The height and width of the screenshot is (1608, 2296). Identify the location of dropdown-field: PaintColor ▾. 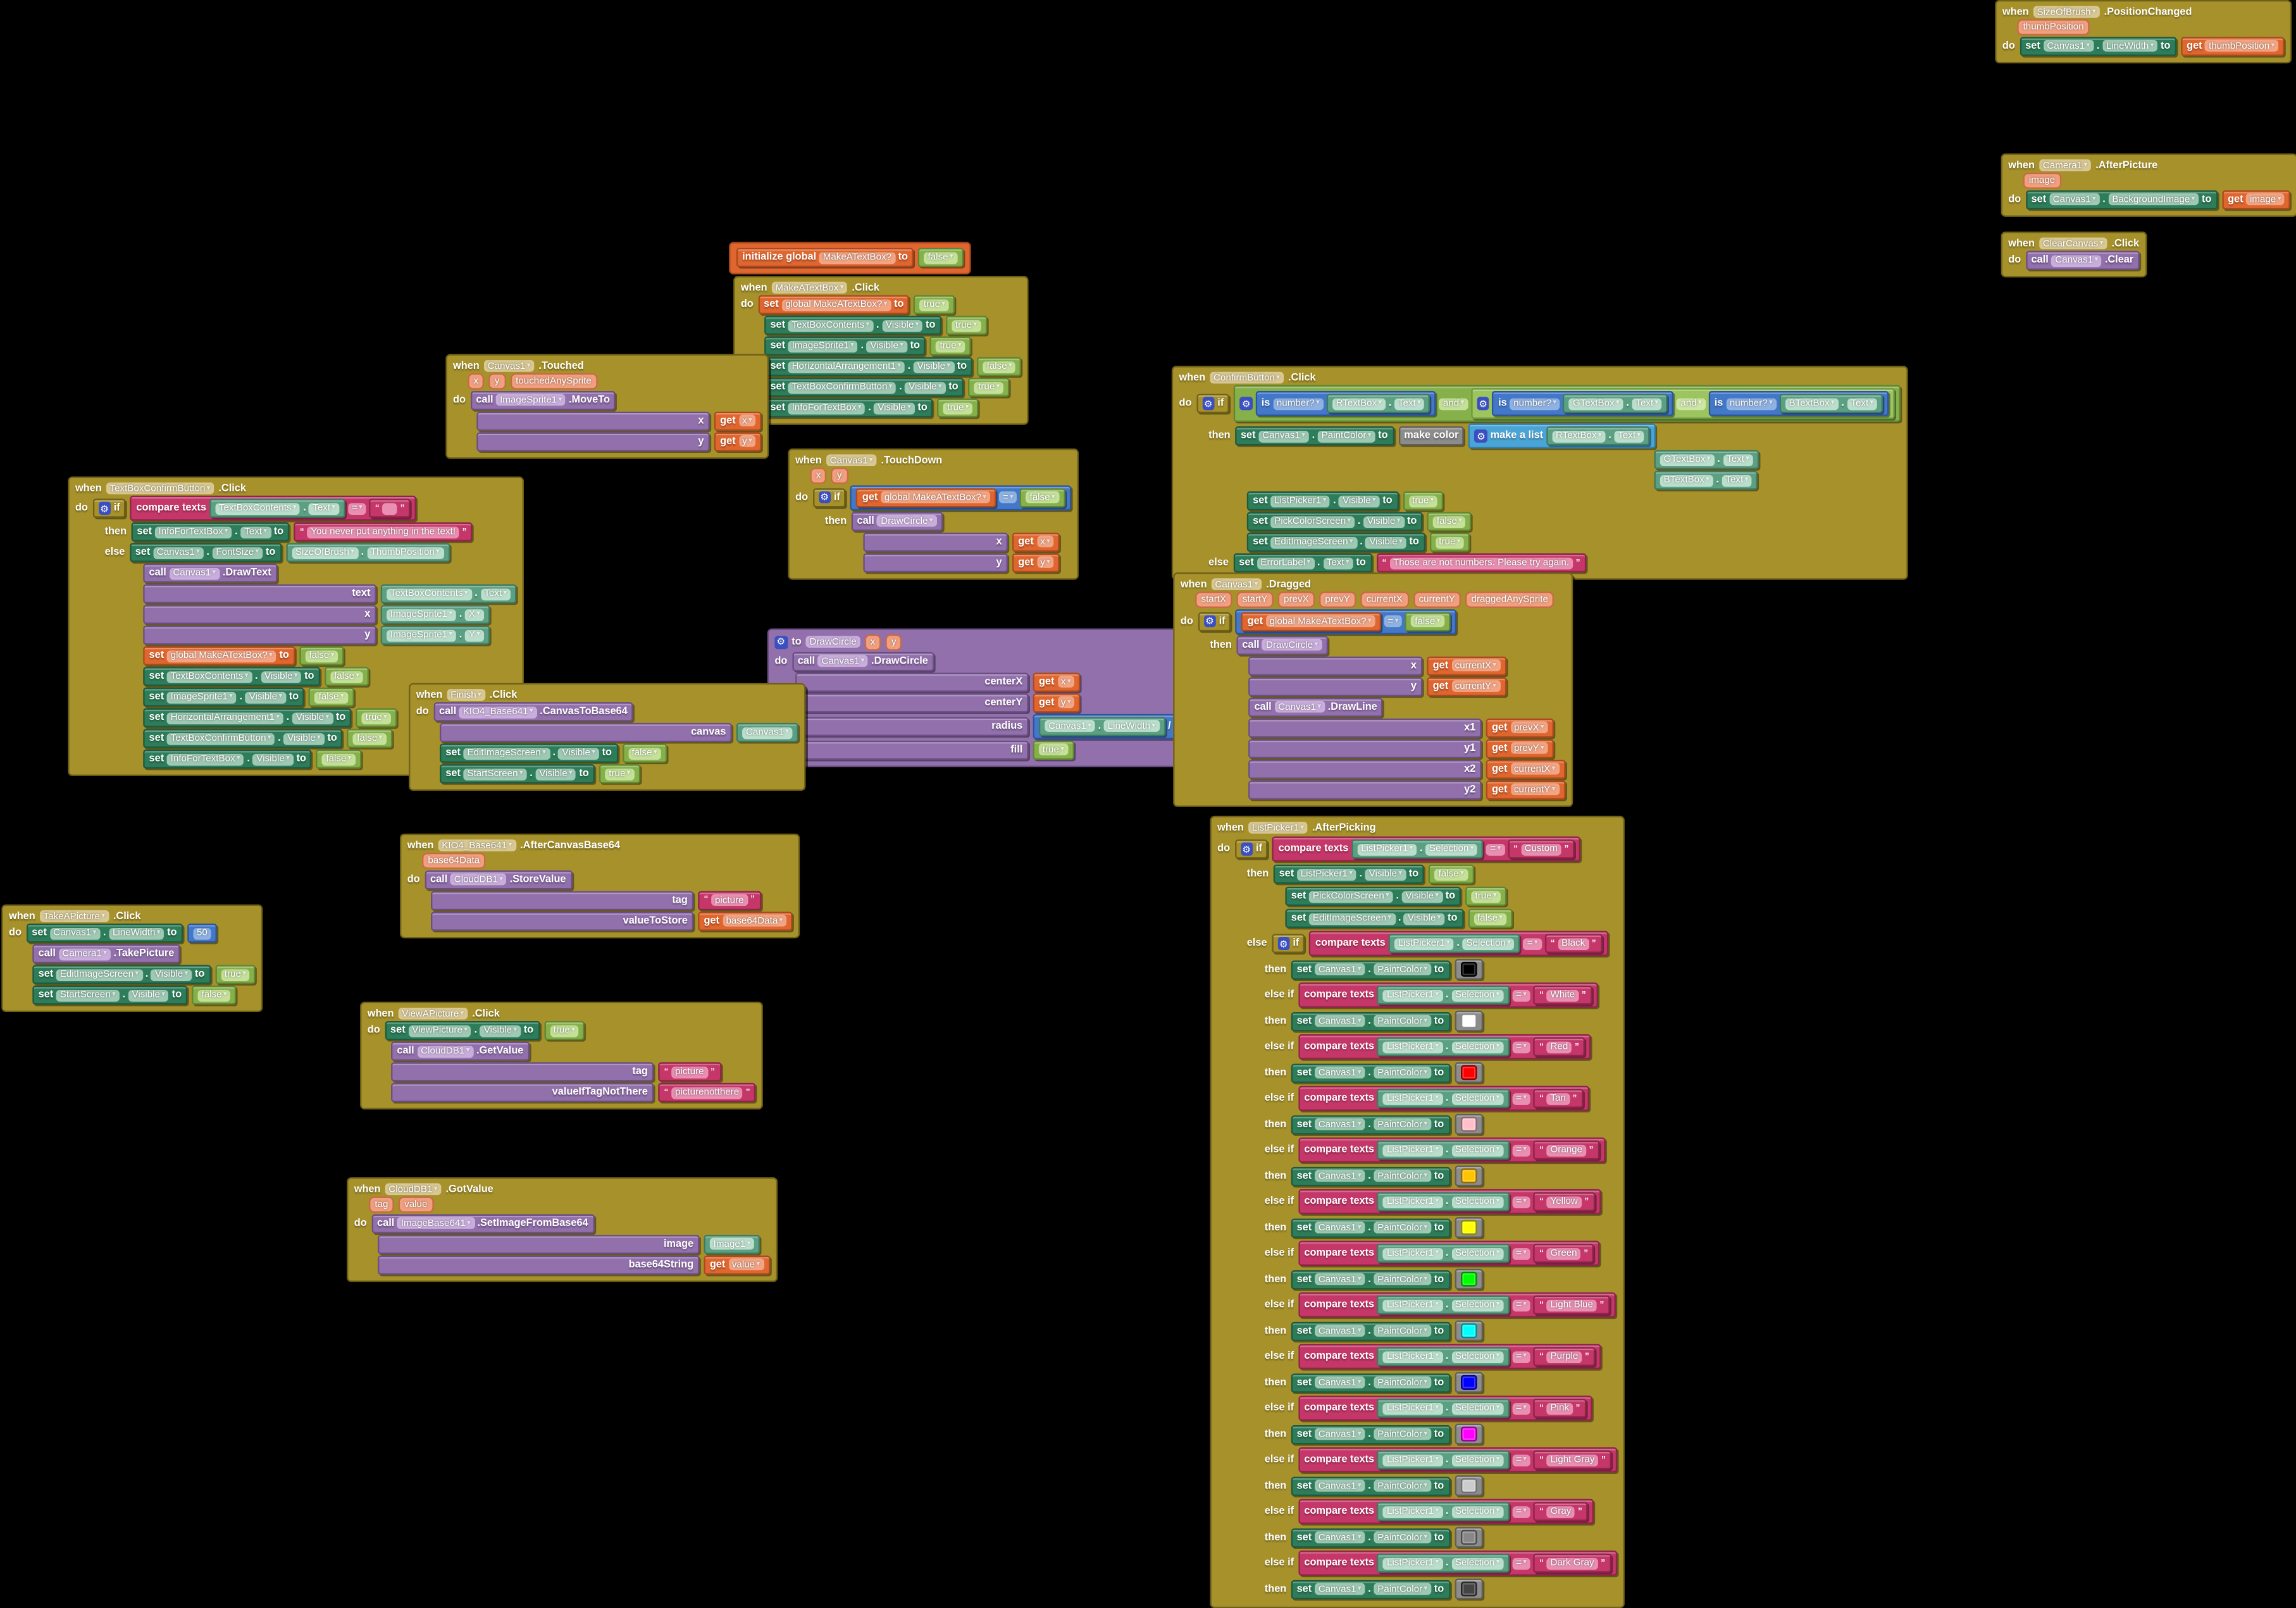
(1403, 969).